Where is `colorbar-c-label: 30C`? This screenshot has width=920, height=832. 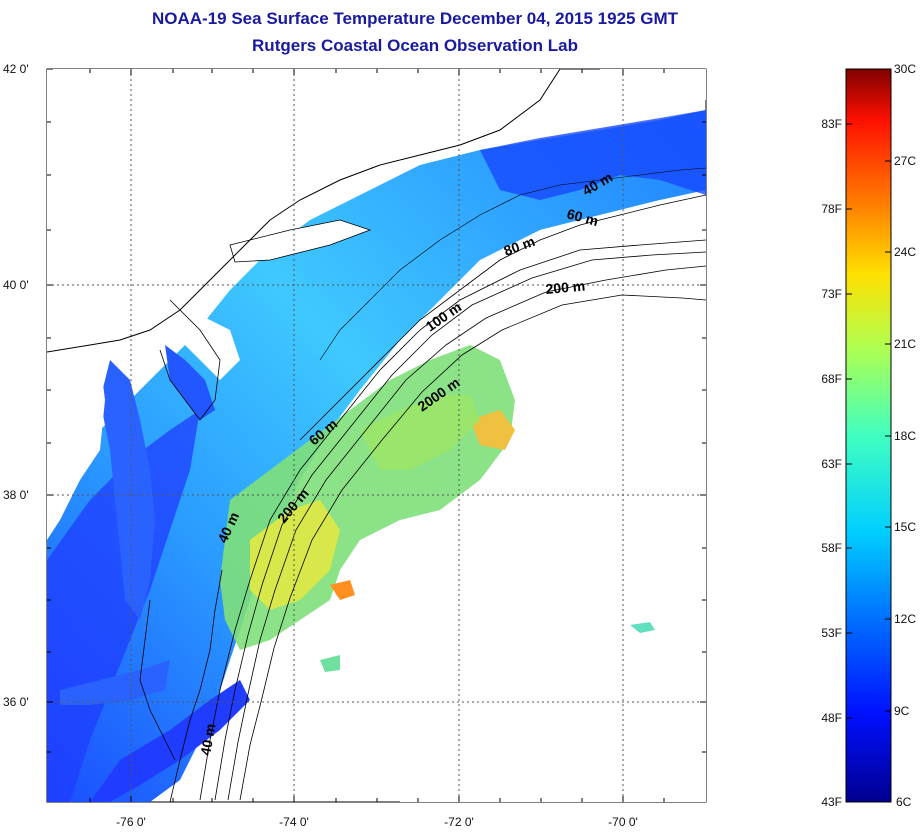
colorbar-c-label: 30C is located at coordinates (905, 69).